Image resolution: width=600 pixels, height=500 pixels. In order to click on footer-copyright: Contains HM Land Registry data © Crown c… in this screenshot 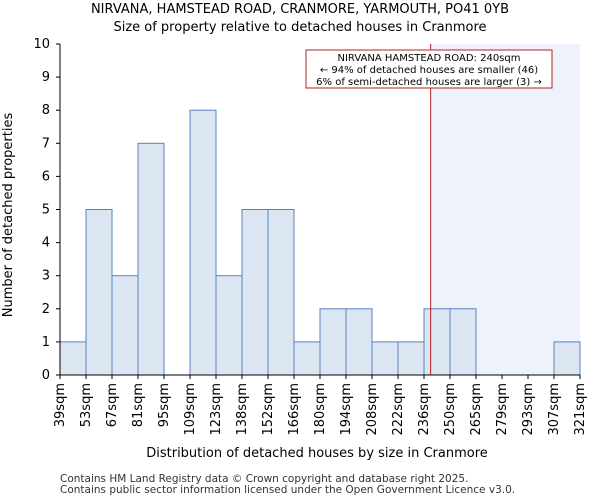, I will do `click(264, 479)`.